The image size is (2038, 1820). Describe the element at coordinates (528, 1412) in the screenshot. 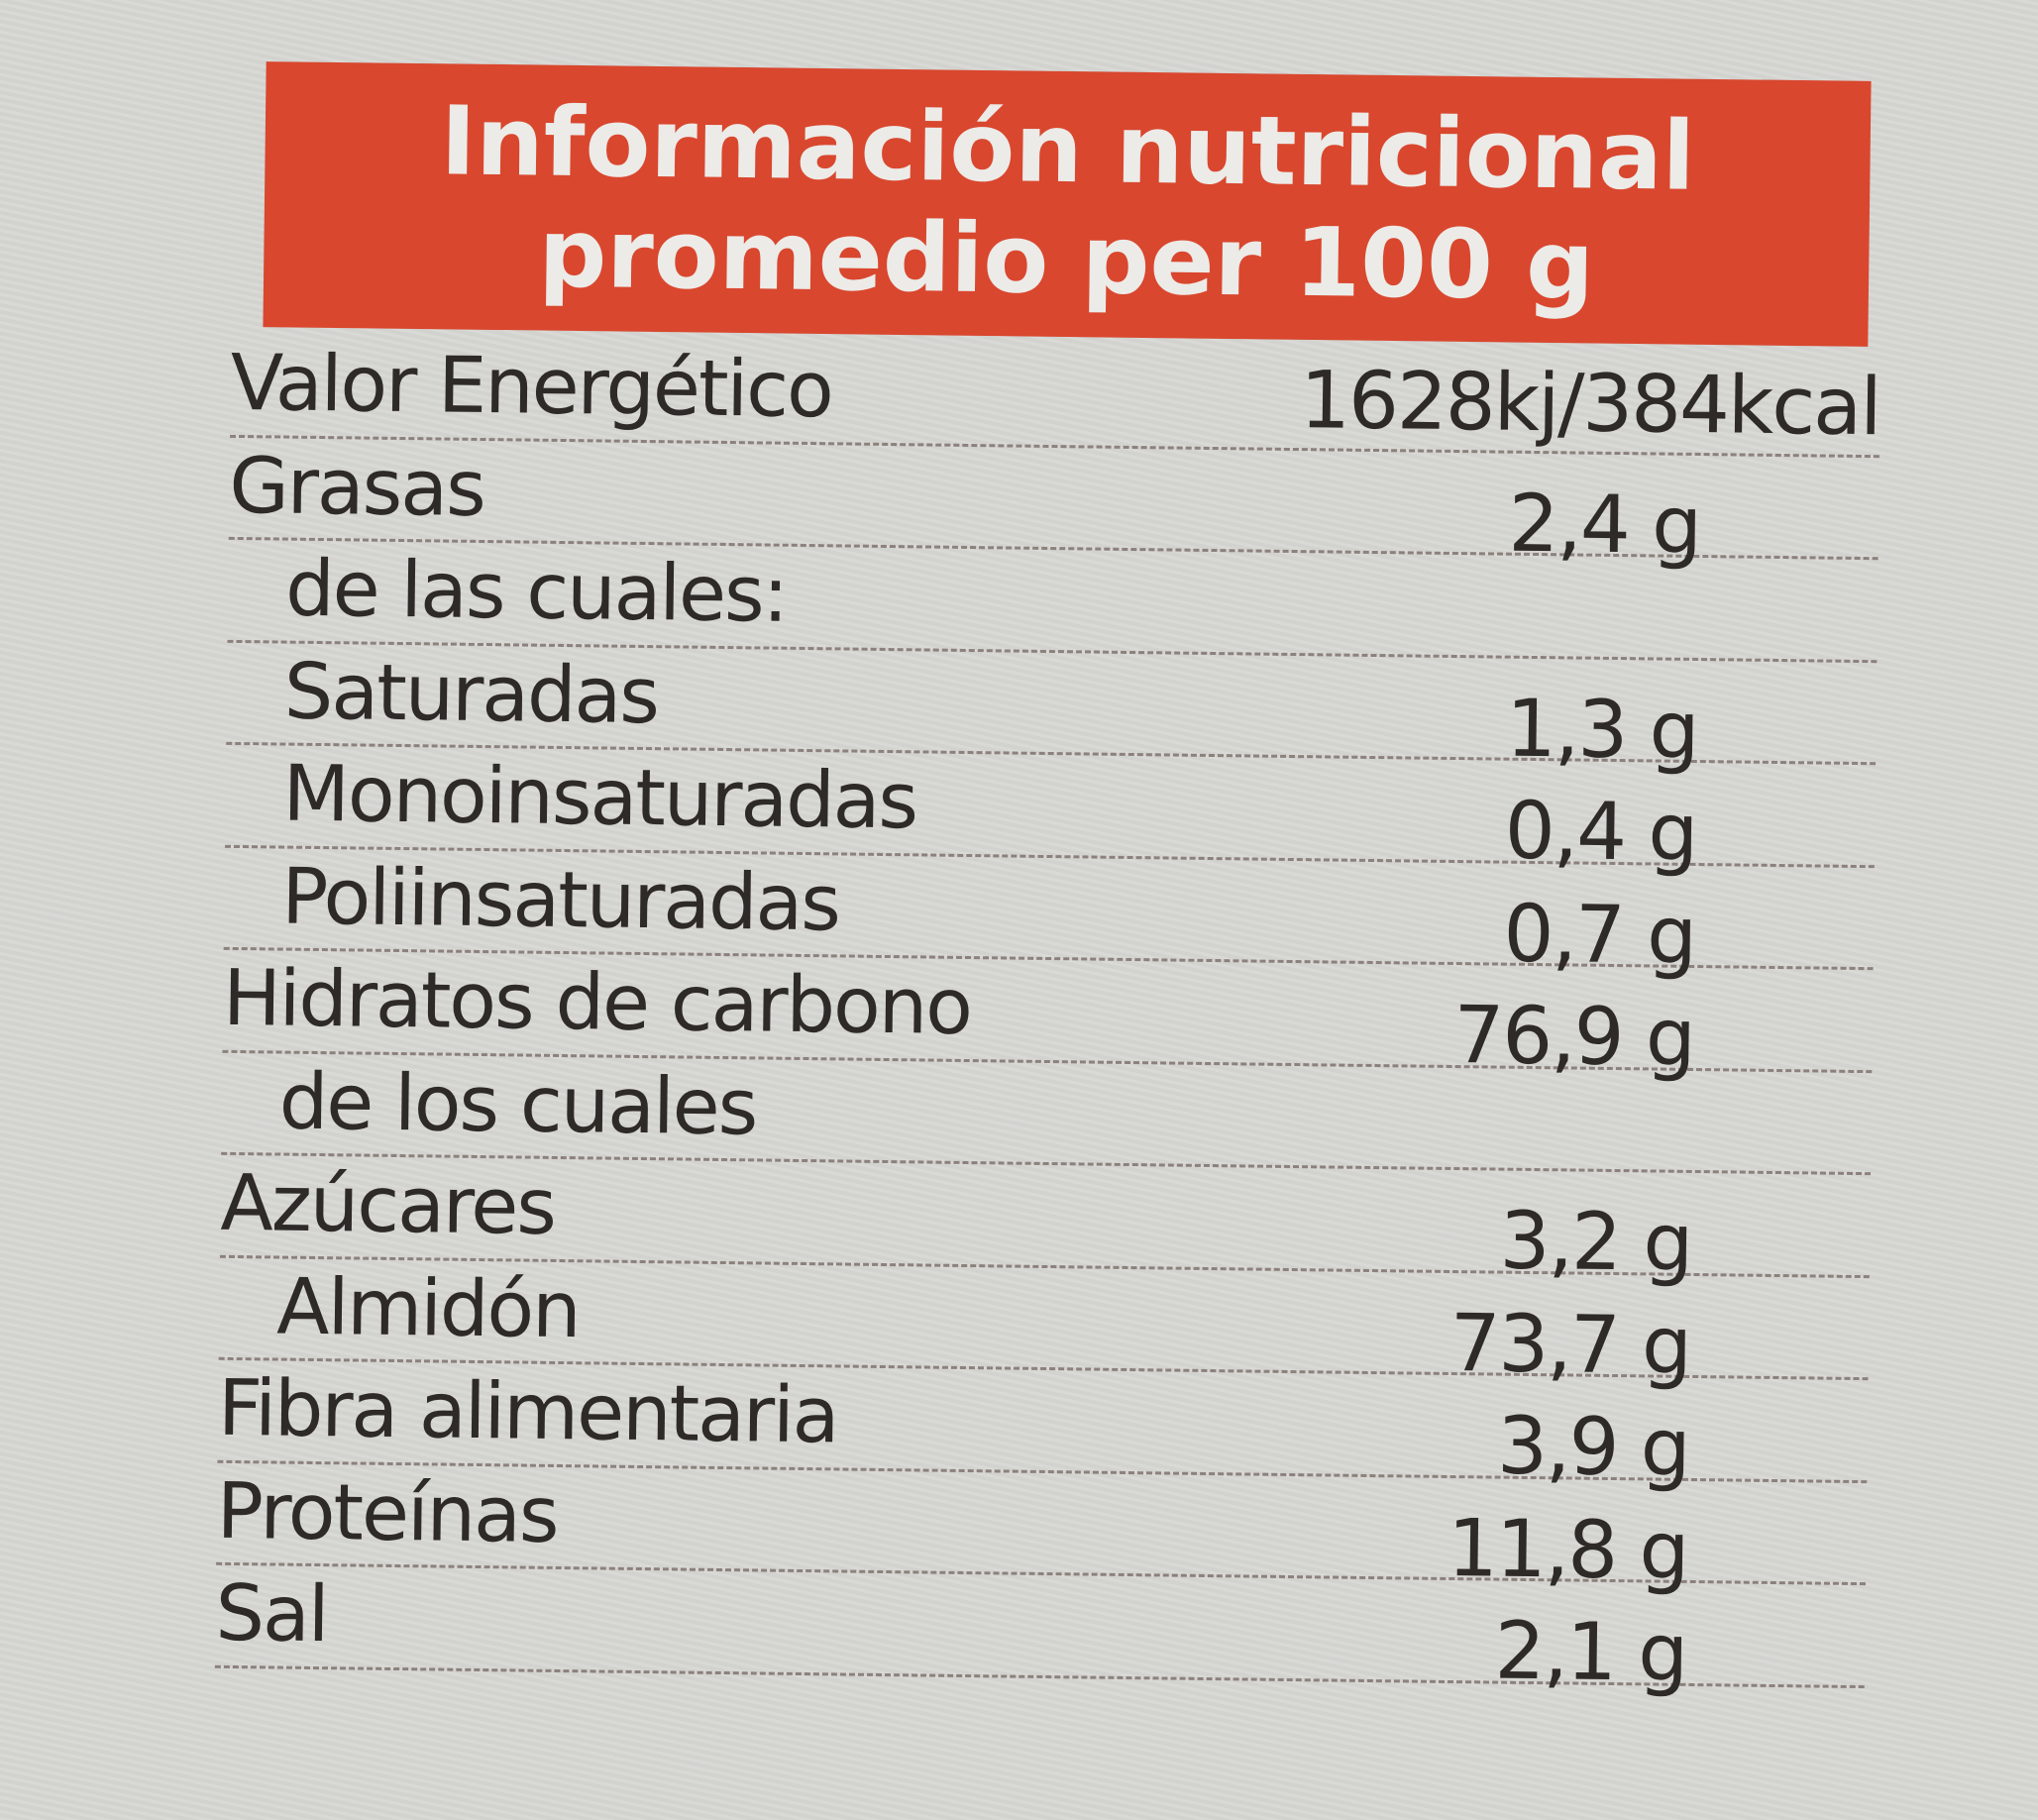

I see `row-label: Fibra alimentaria` at that location.